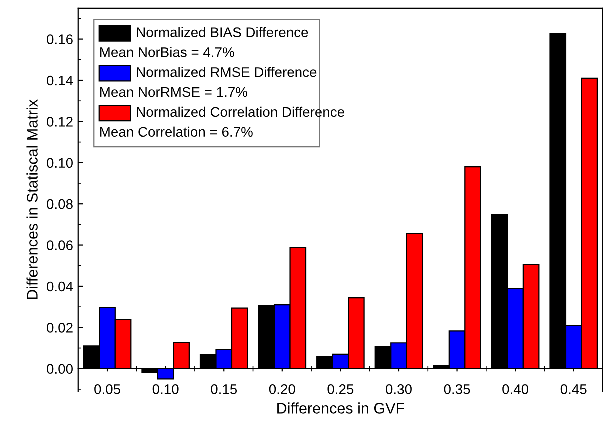  What do you see at coordinates (174, 92) in the screenshot?
I see `annotation: Mean NorRMSE = 1.7%` at bounding box center [174, 92].